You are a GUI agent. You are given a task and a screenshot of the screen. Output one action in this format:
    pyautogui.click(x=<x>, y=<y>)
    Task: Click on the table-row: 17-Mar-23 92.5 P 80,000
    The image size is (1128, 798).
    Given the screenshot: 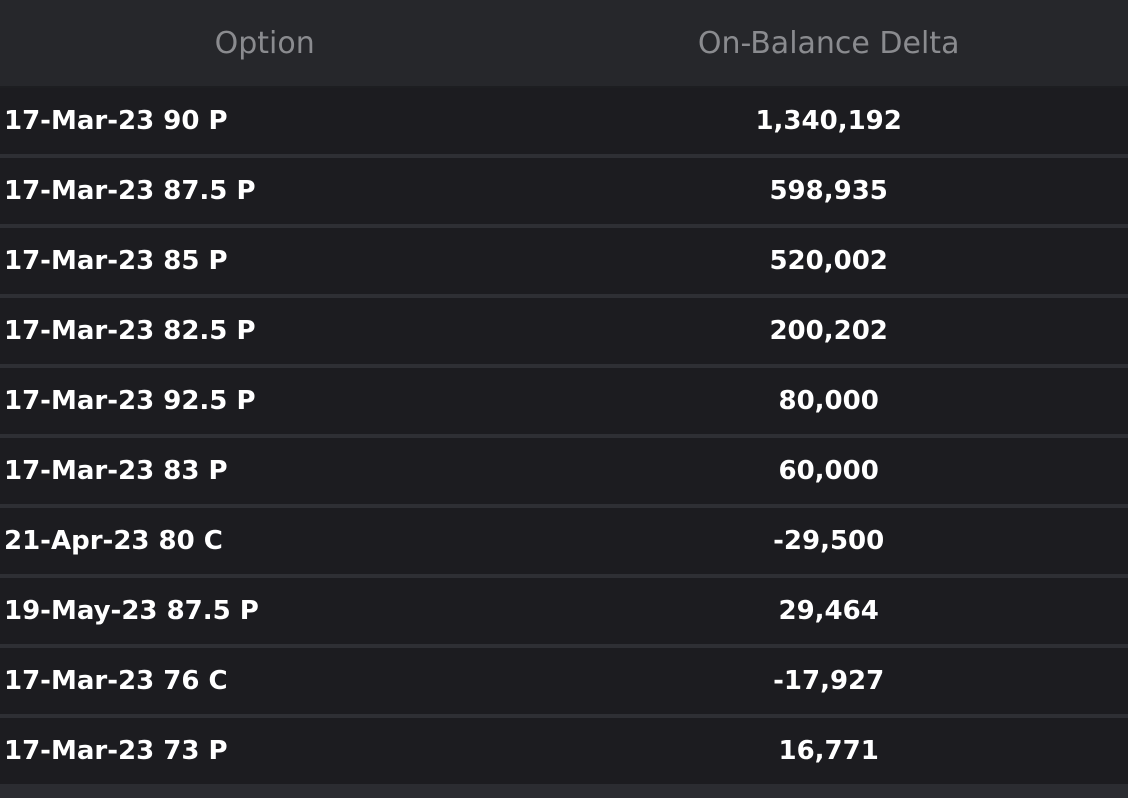 What is the action you would take?
    pyautogui.click(x=564, y=401)
    